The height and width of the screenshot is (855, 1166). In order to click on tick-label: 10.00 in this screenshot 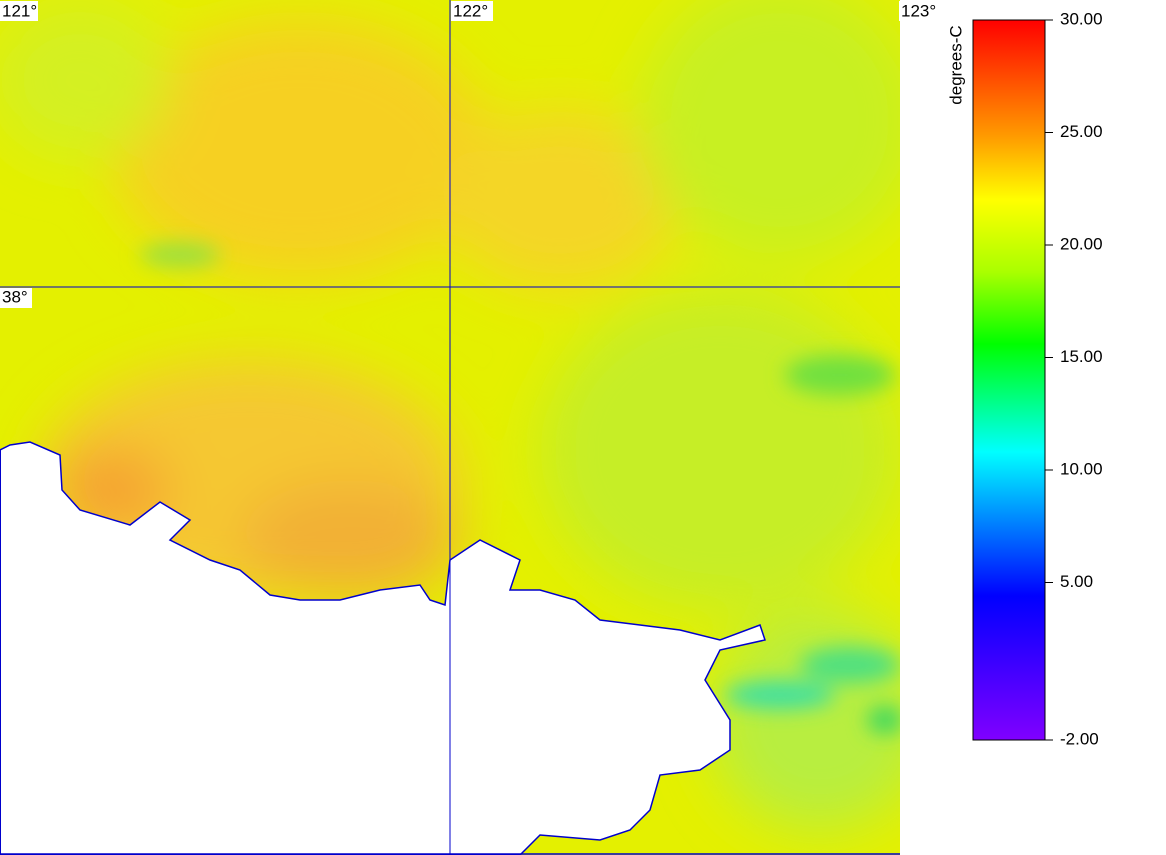, I will do `click(1081, 468)`.